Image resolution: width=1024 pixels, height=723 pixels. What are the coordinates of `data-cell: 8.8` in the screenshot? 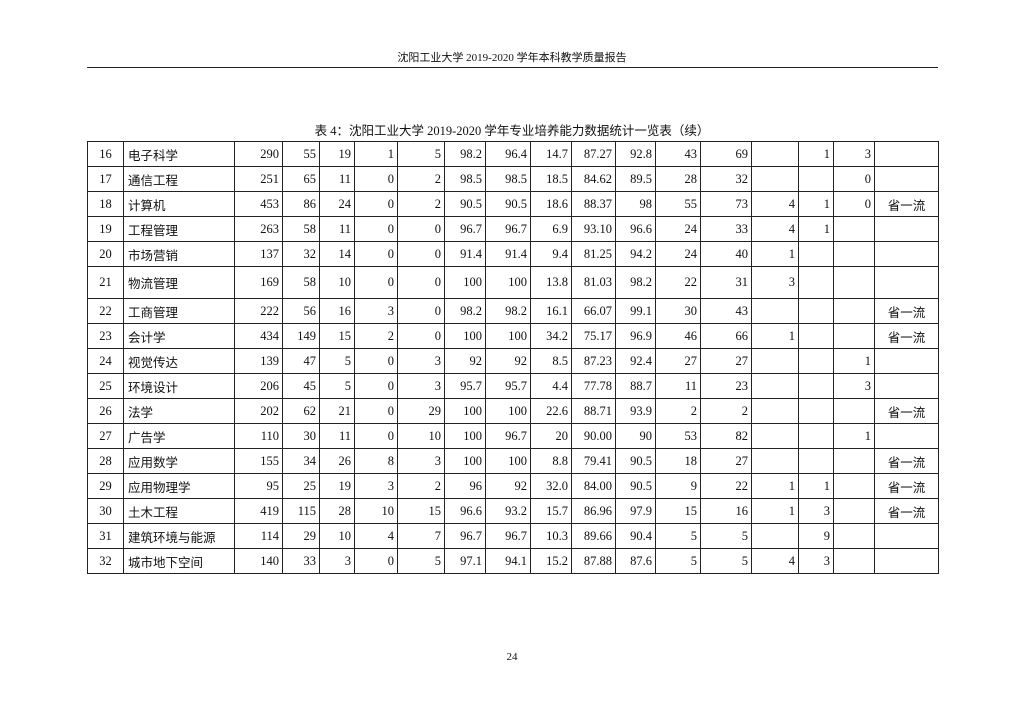 It's located at (551, 461).